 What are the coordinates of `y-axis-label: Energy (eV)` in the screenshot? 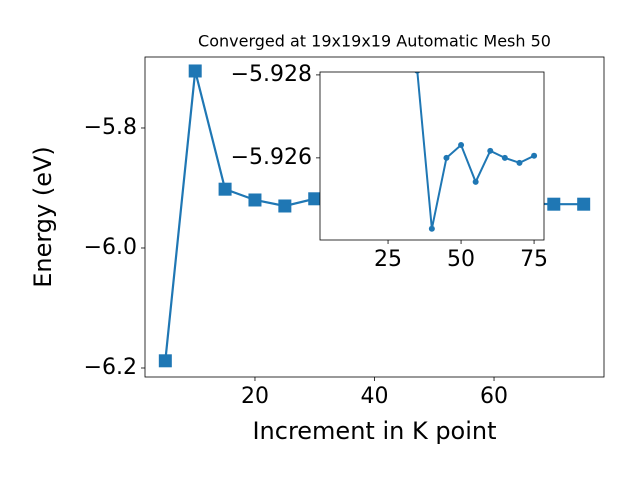 It's located at (43, 217).